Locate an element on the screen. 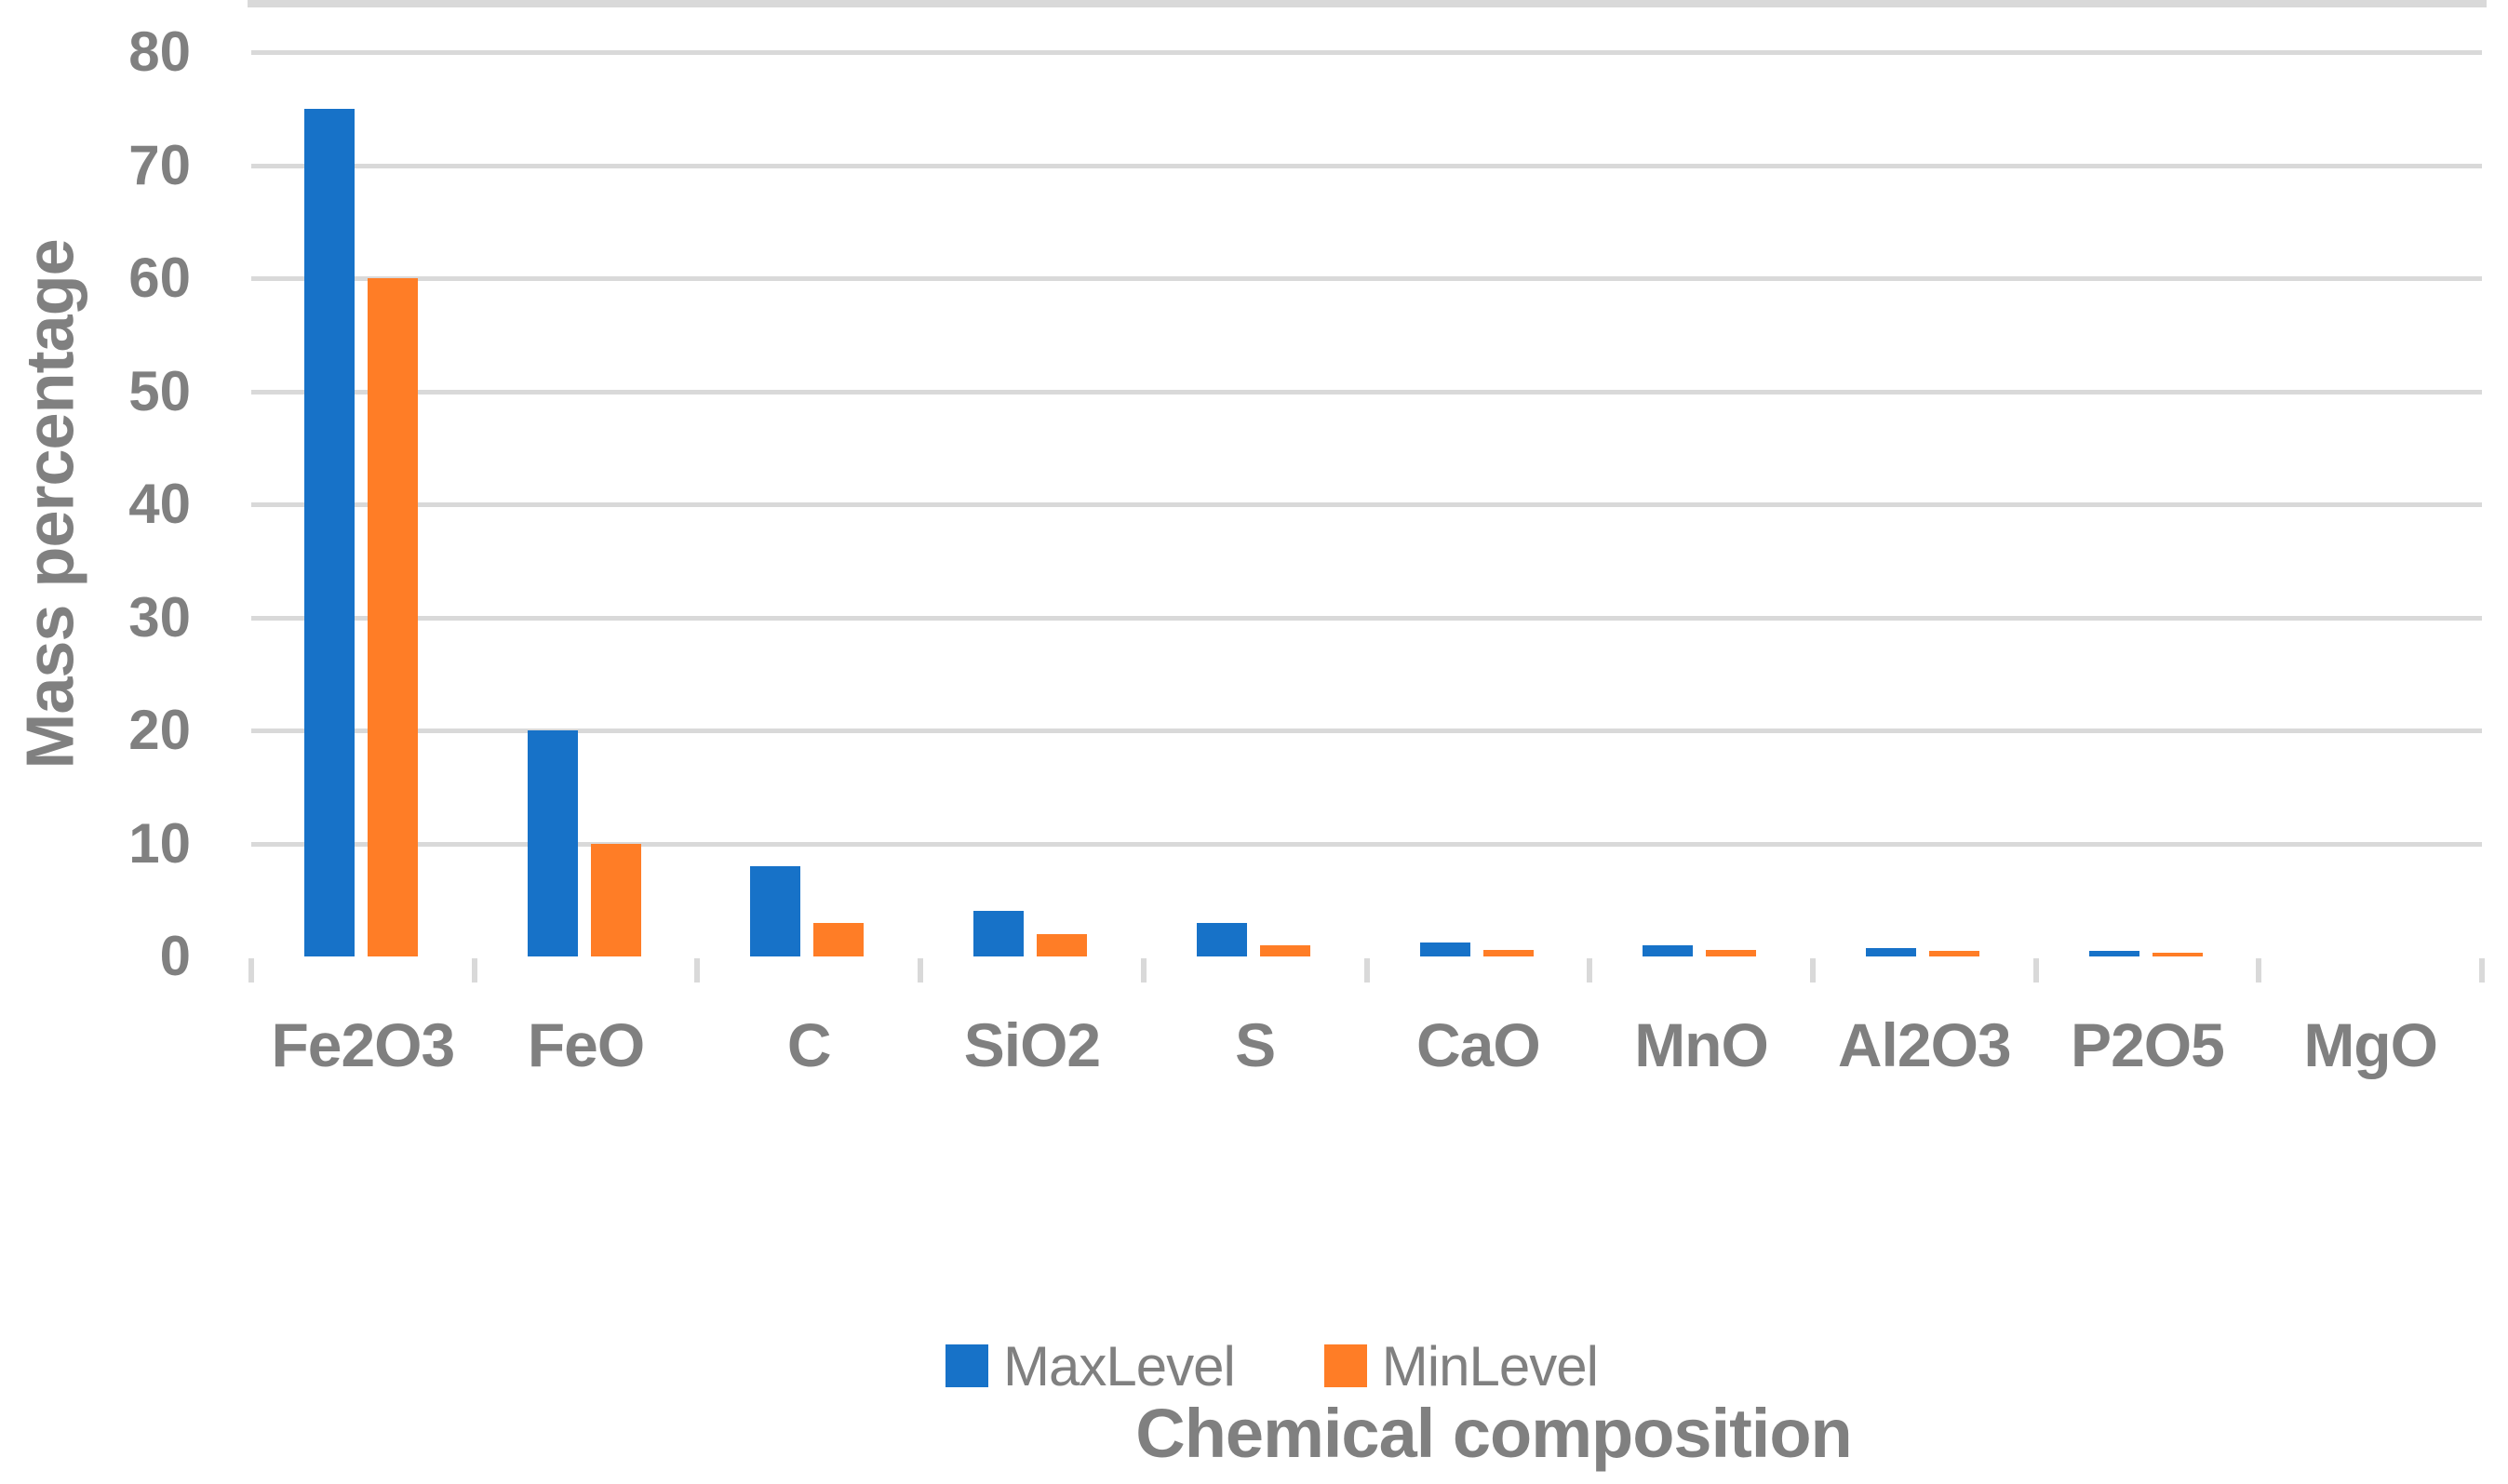  bar-minlevel-P2O5 is located at coordinates (2177, 954).